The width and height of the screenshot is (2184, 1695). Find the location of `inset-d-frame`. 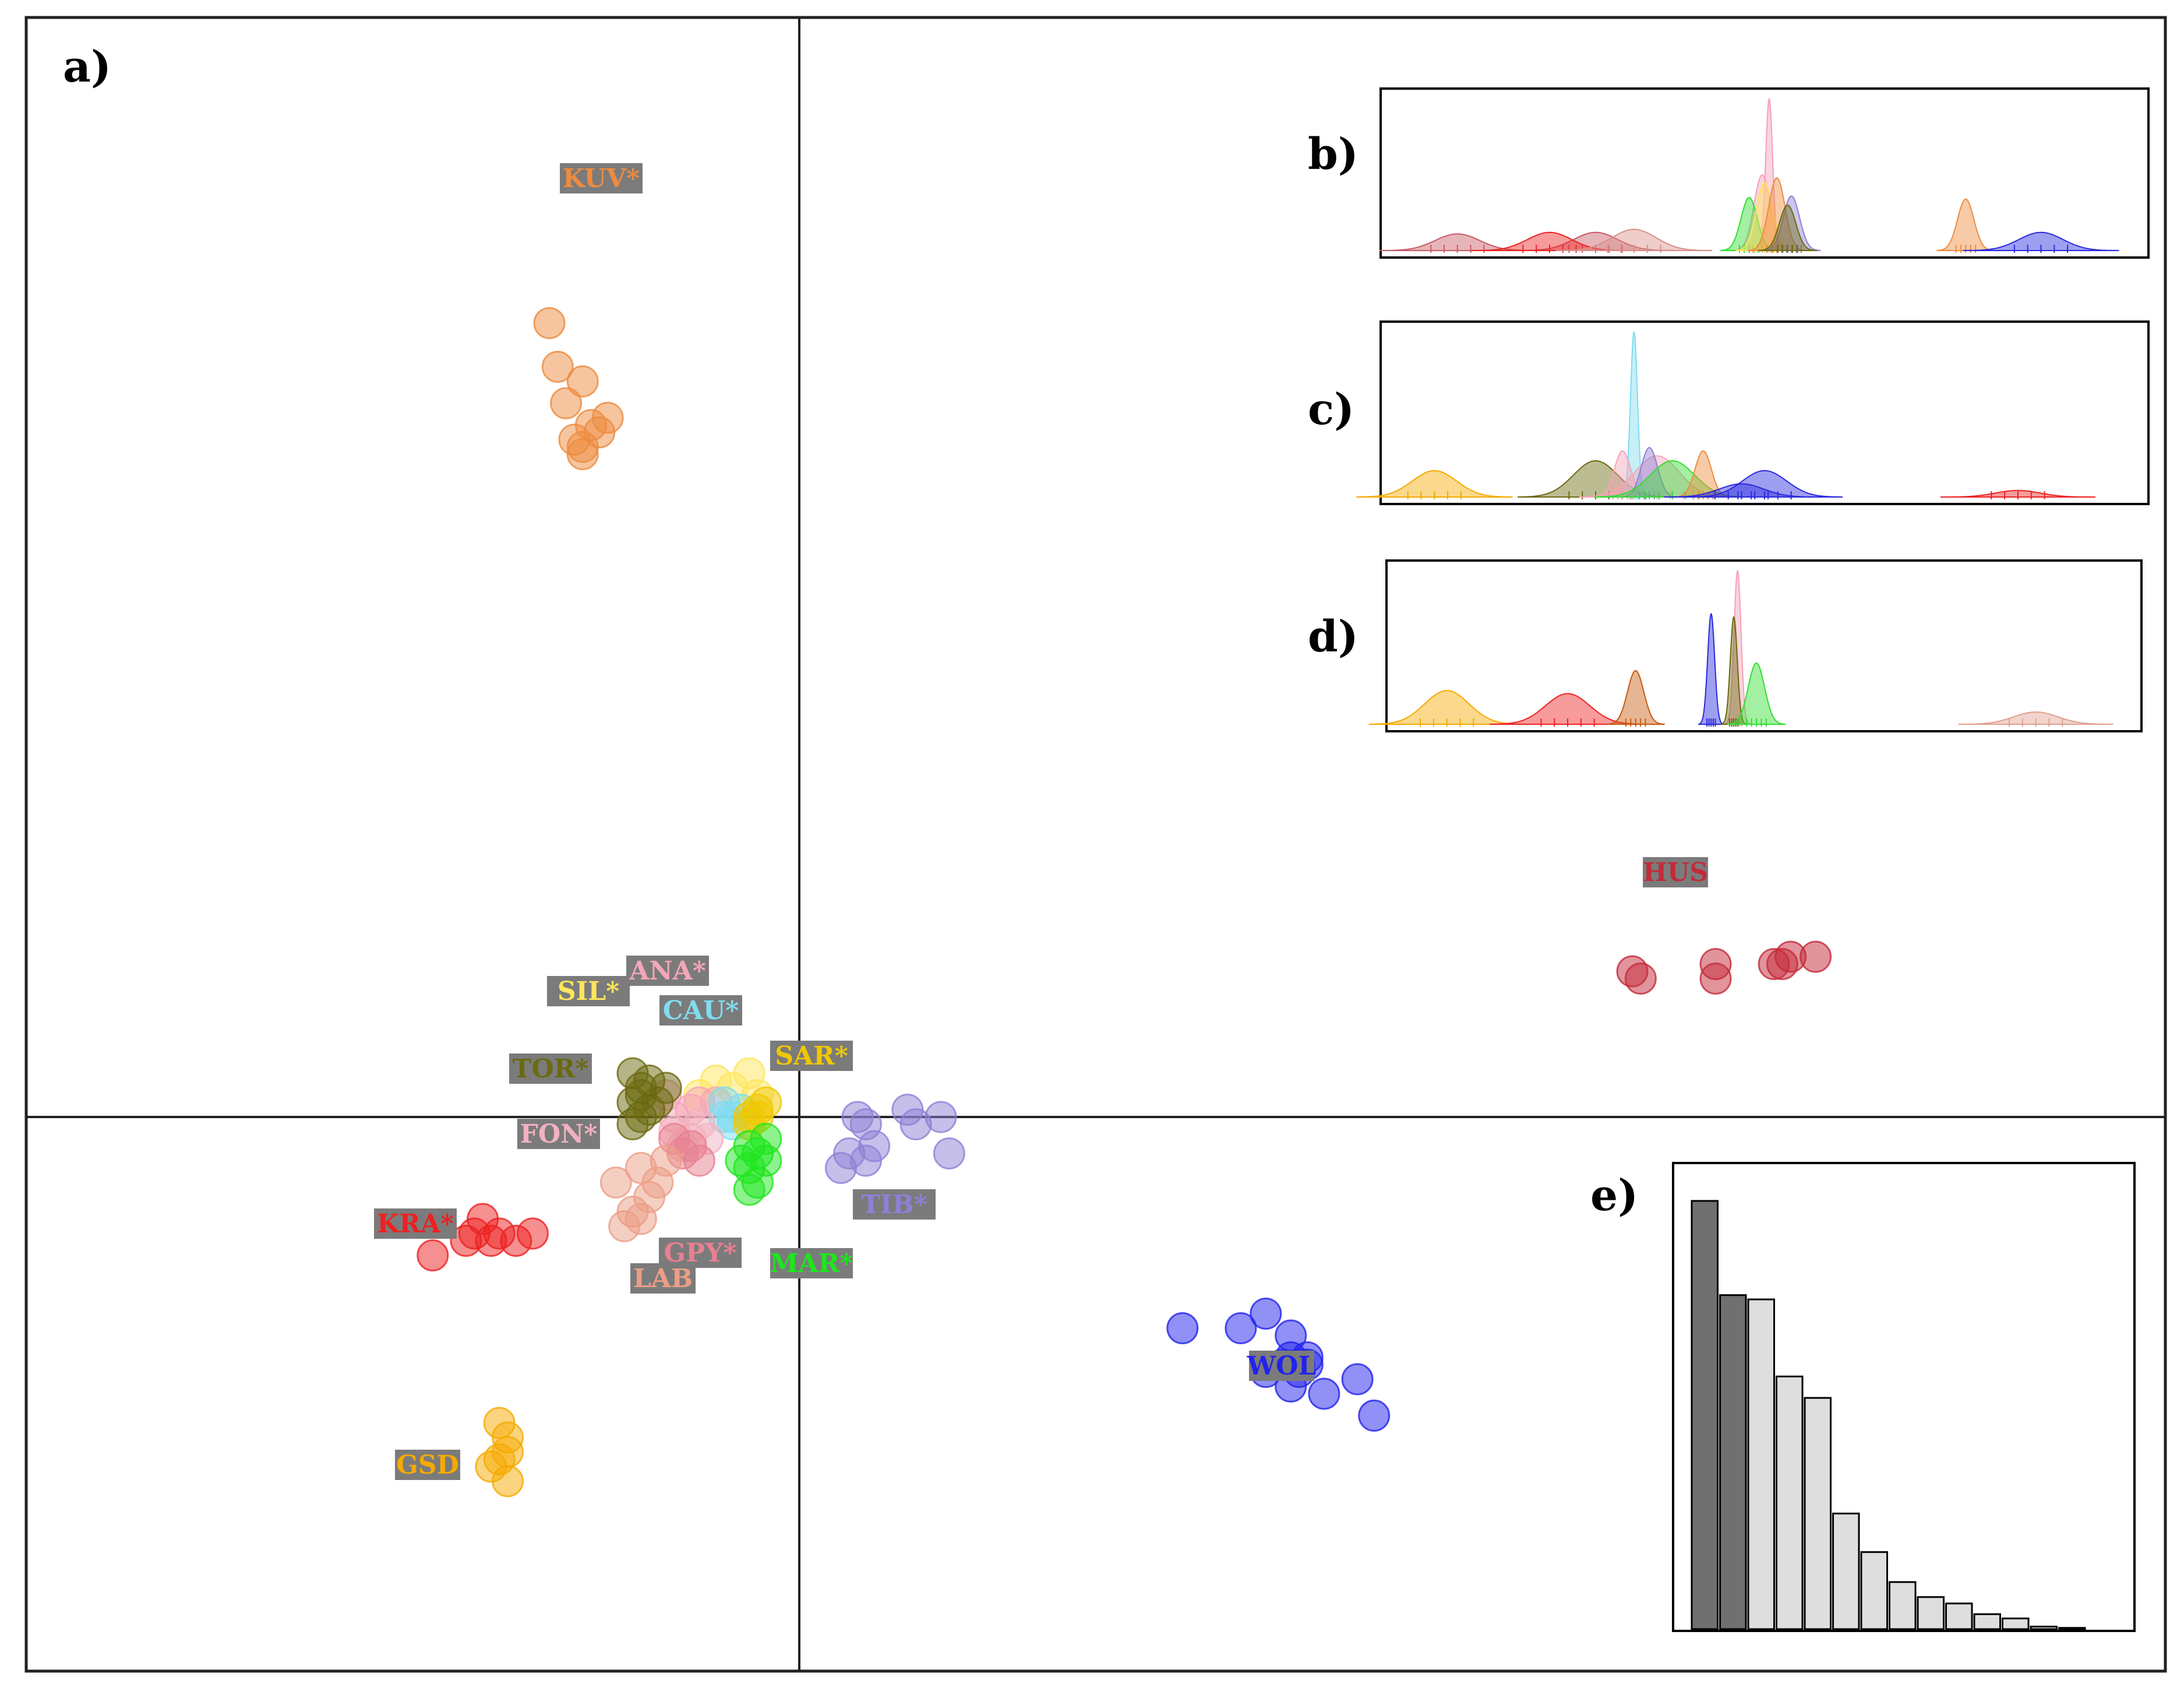

inset-d-frame is located at coordinates (1764, 645).